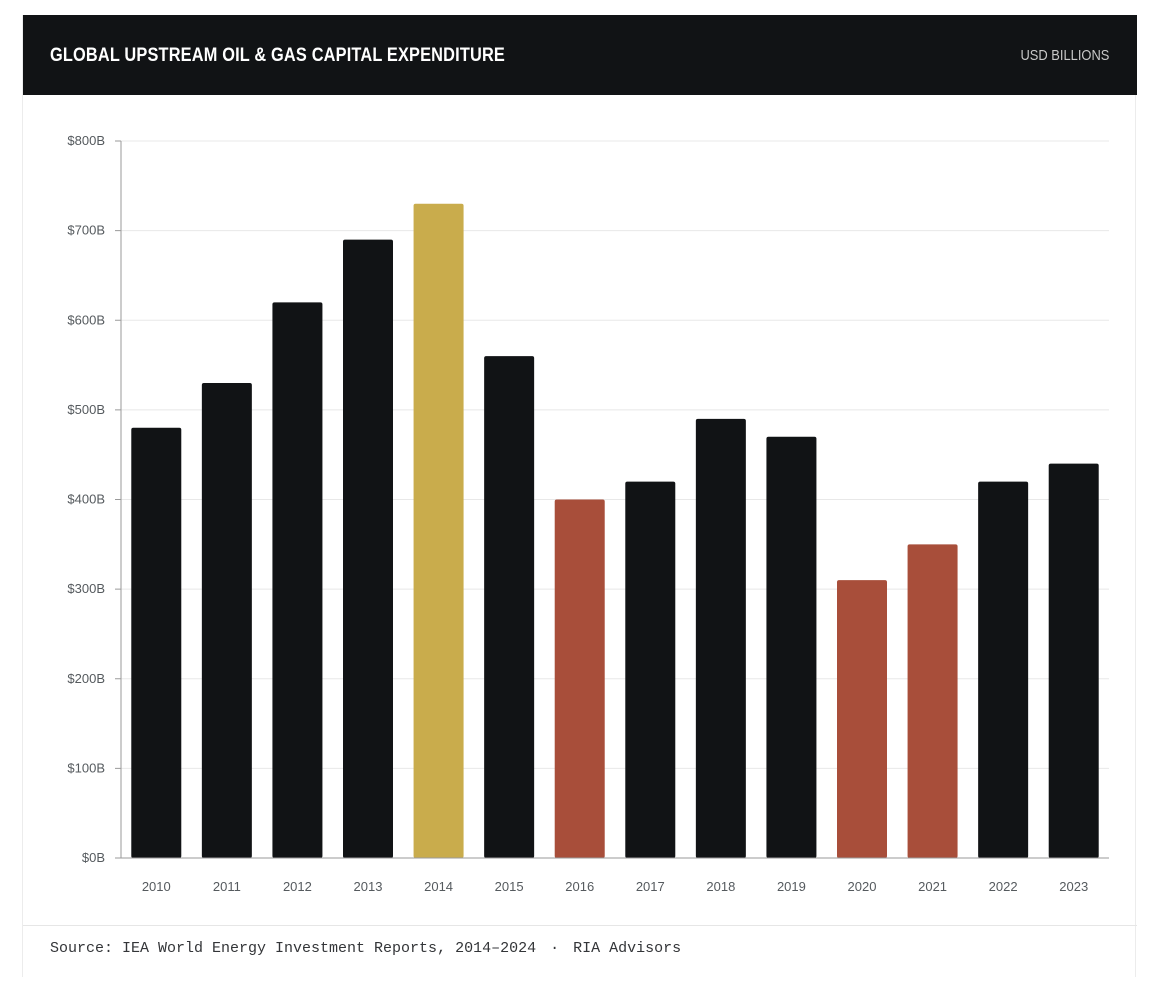 This screenshot has width=1170, height=1000. Describe the element at coordinates (297, 580) in the screenshot. I see `bar-2012` at that location.